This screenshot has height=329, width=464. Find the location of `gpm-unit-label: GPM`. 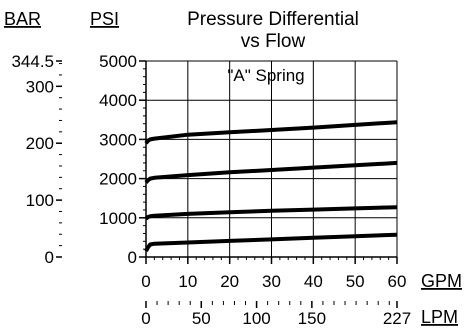

gpm-unit-label: GPM is located at coordinates (441, 281).